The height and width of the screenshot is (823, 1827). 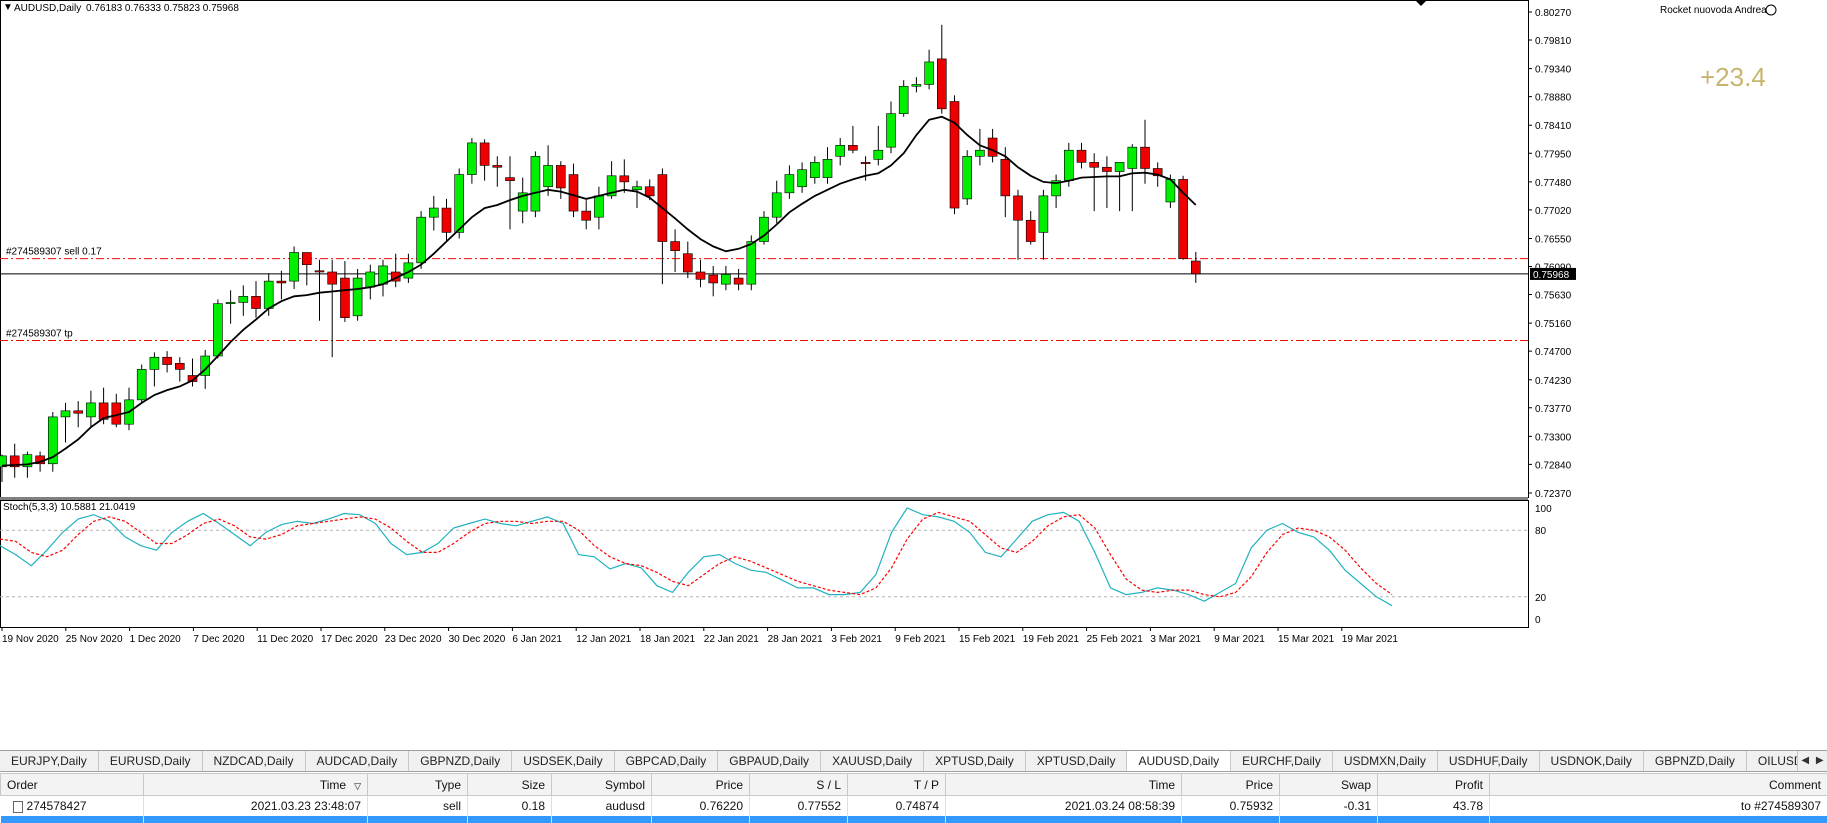 I want to click on chart-tab: USDMXN,Daily, so click(x=1385, y=761).